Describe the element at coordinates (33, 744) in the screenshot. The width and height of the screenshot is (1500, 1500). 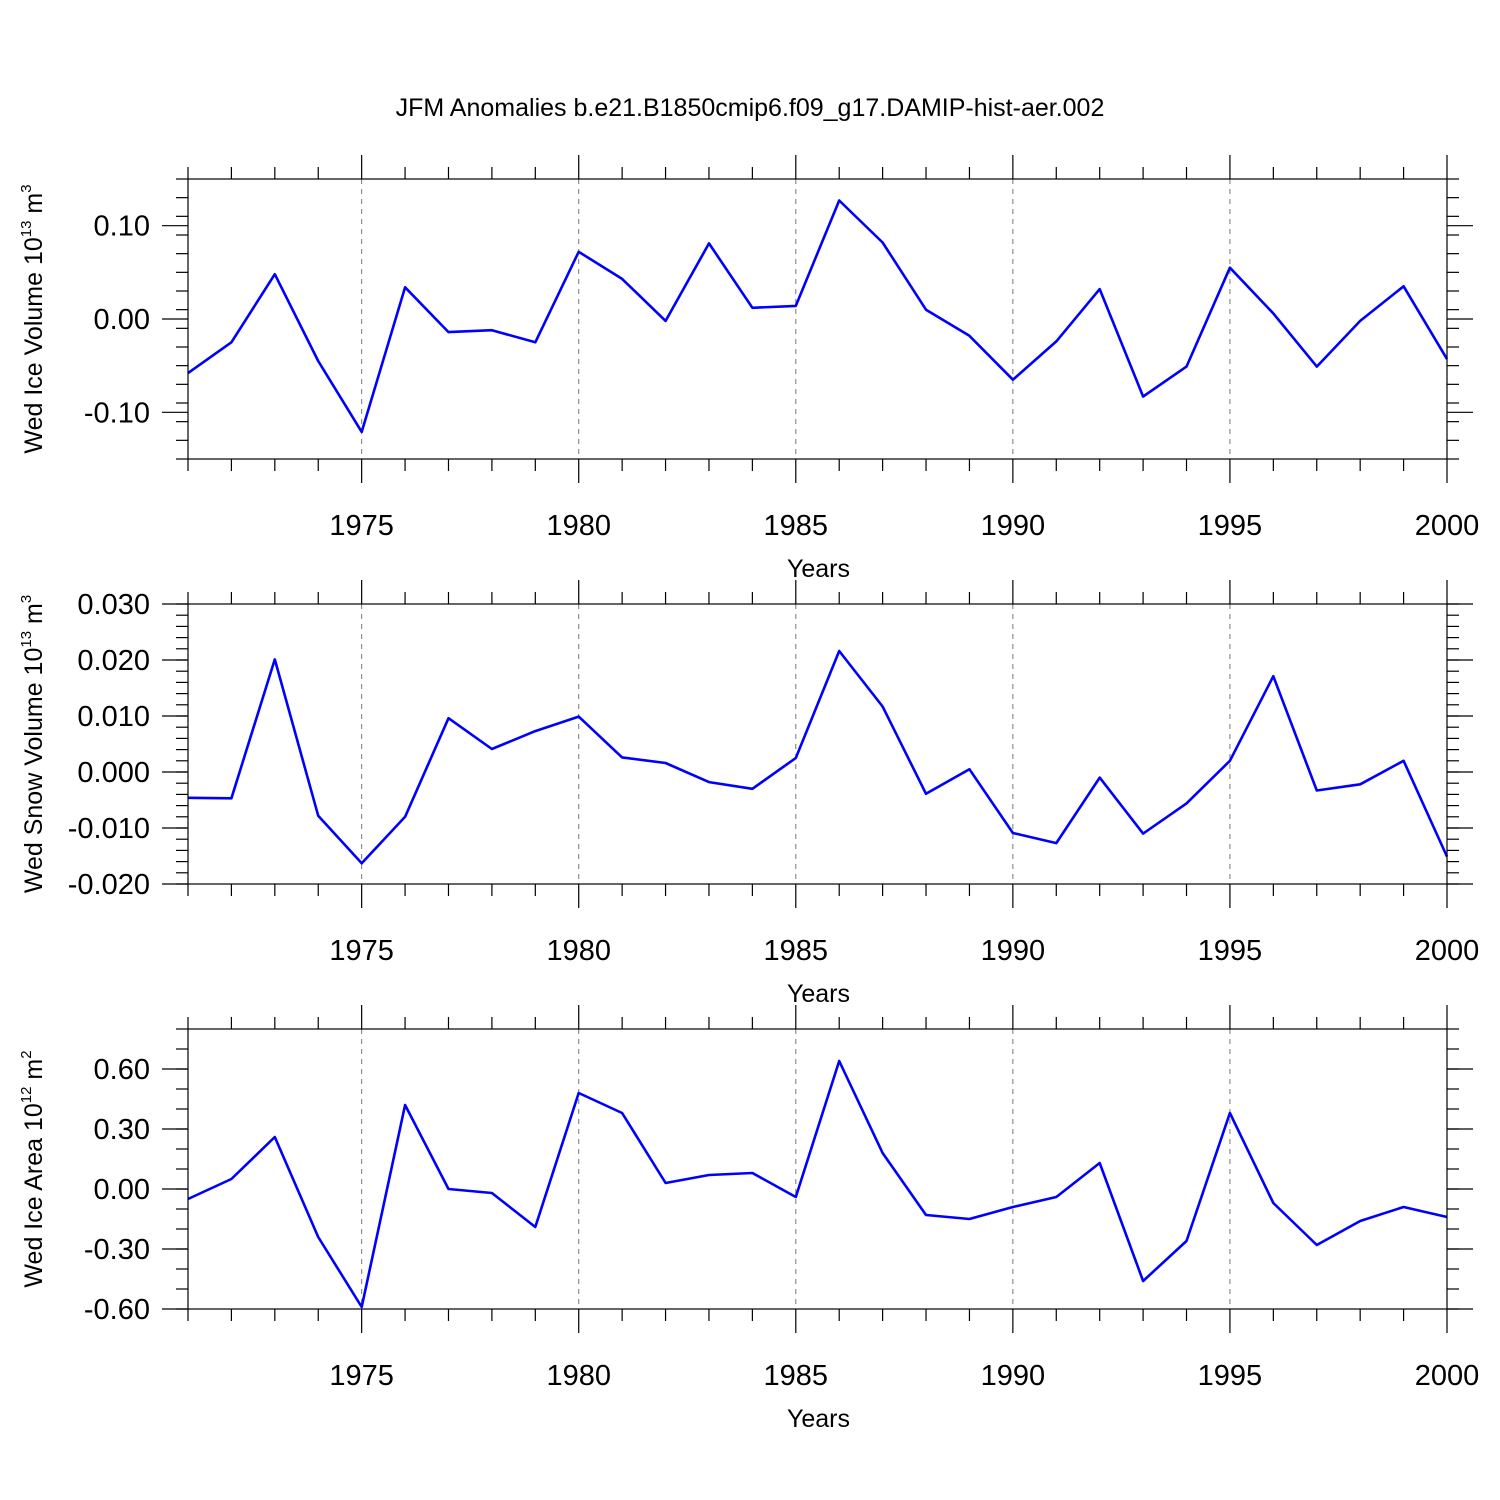
I see `y-axis-label: Wed Snow Volume 1013 m3` at that location.